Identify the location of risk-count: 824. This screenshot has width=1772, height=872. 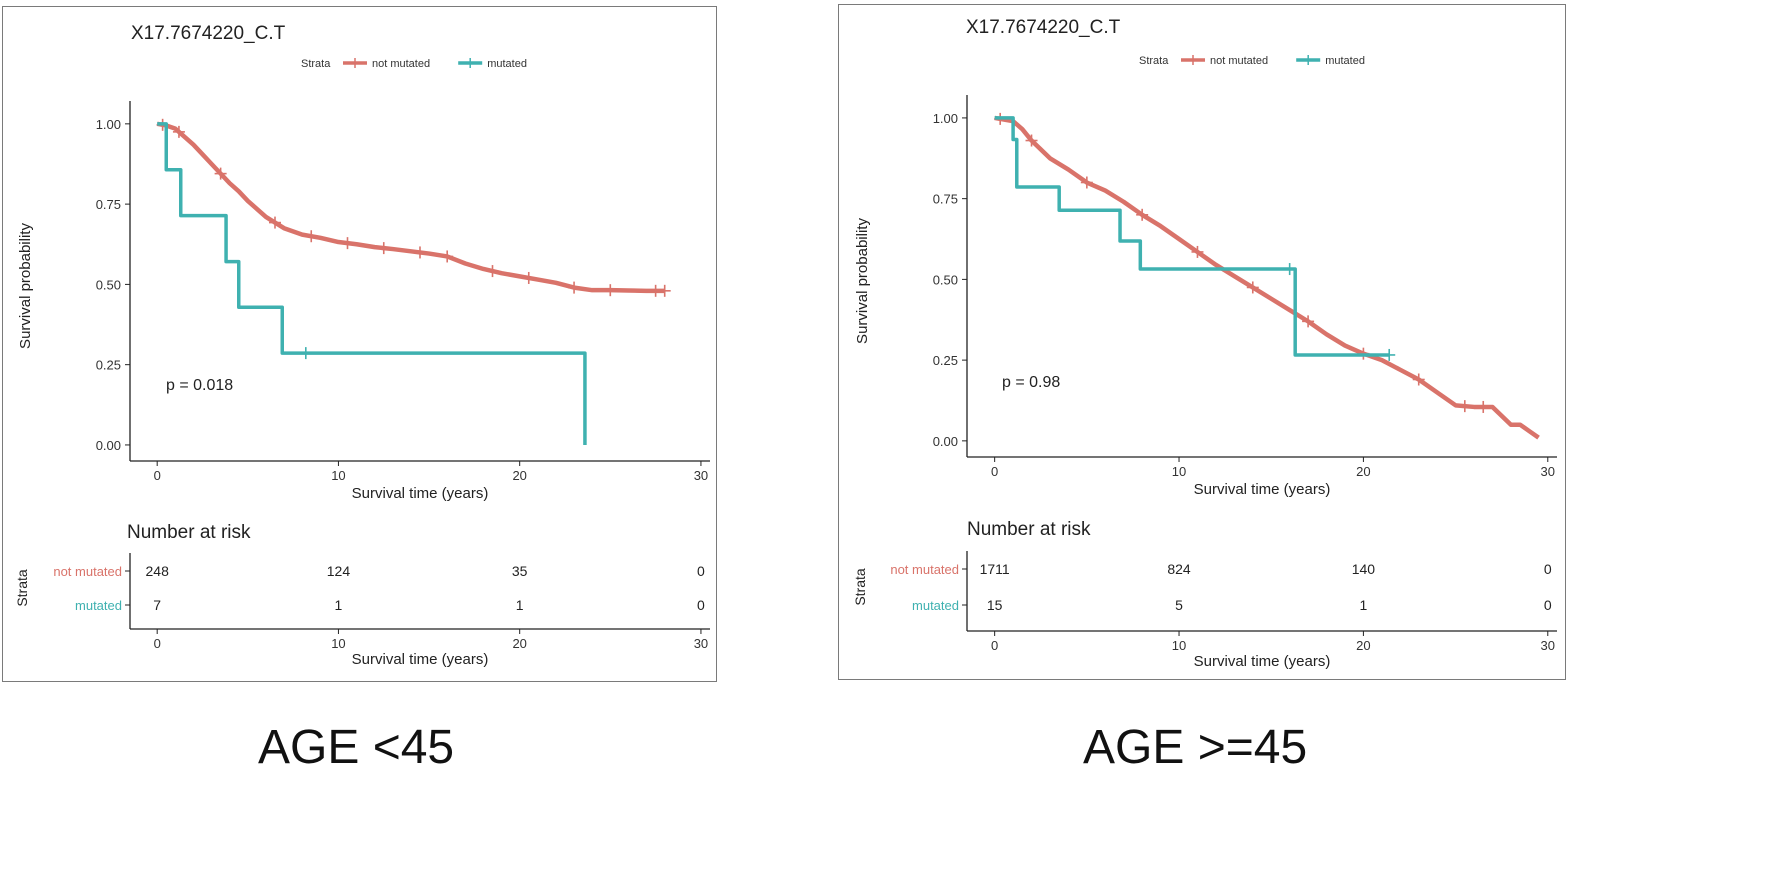
(1179, 569).